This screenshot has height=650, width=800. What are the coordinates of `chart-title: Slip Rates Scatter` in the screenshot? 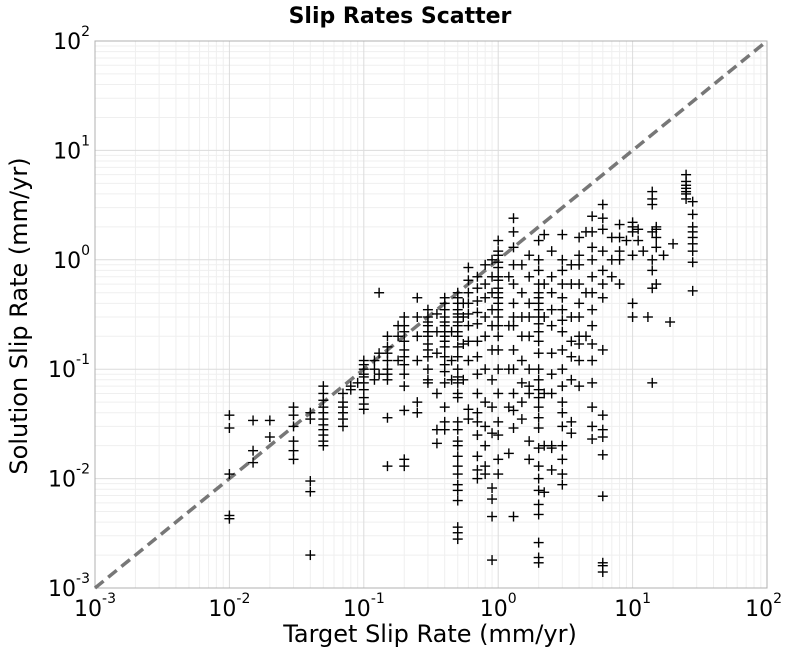 It's located at (400, 16).